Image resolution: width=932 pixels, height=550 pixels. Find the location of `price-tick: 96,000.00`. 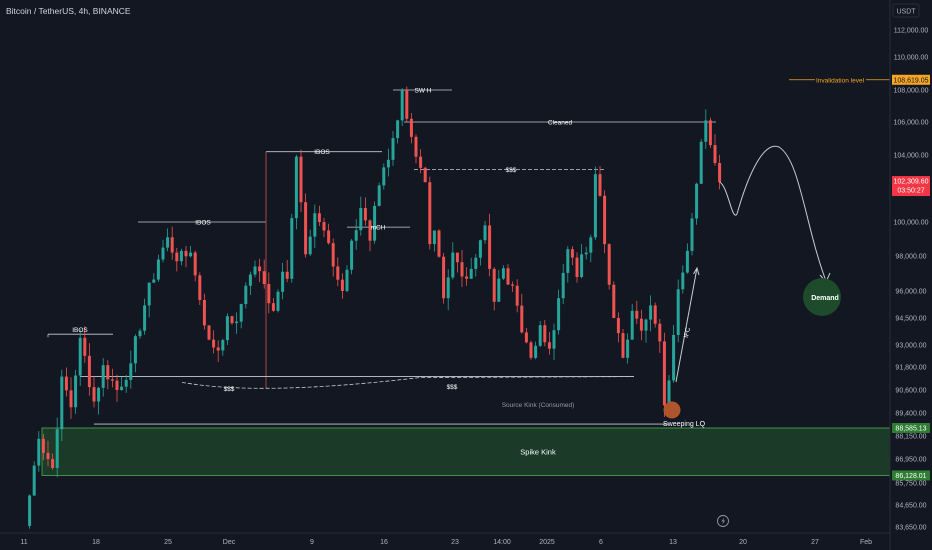

price-tick: 96,000.00 is located at coordinates (910, 292).